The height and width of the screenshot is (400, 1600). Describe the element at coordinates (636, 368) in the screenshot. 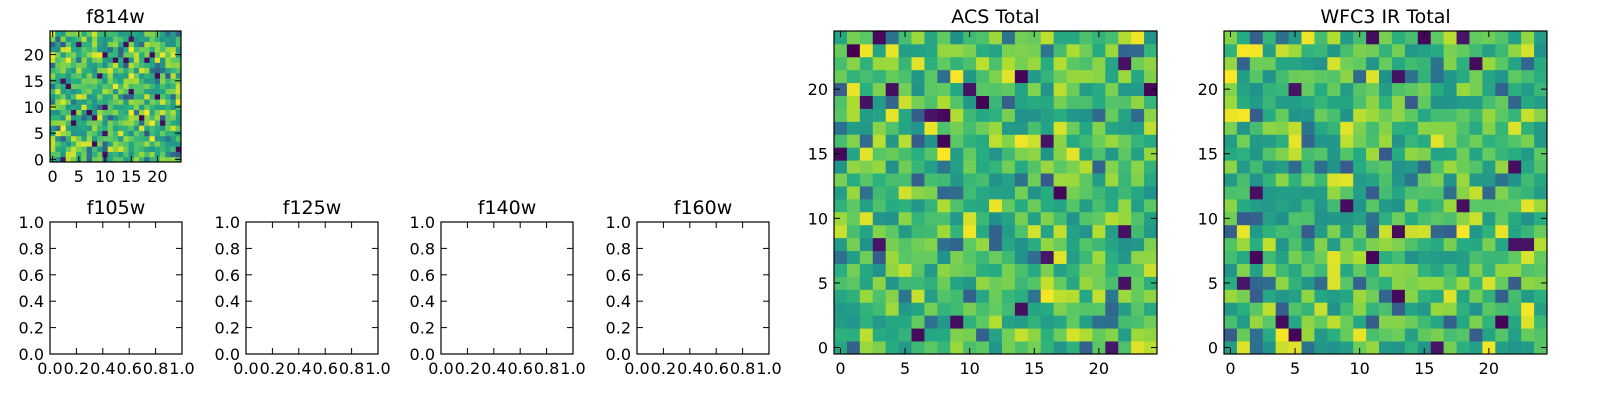

I see `x-tick-label: 0.0` at that location.